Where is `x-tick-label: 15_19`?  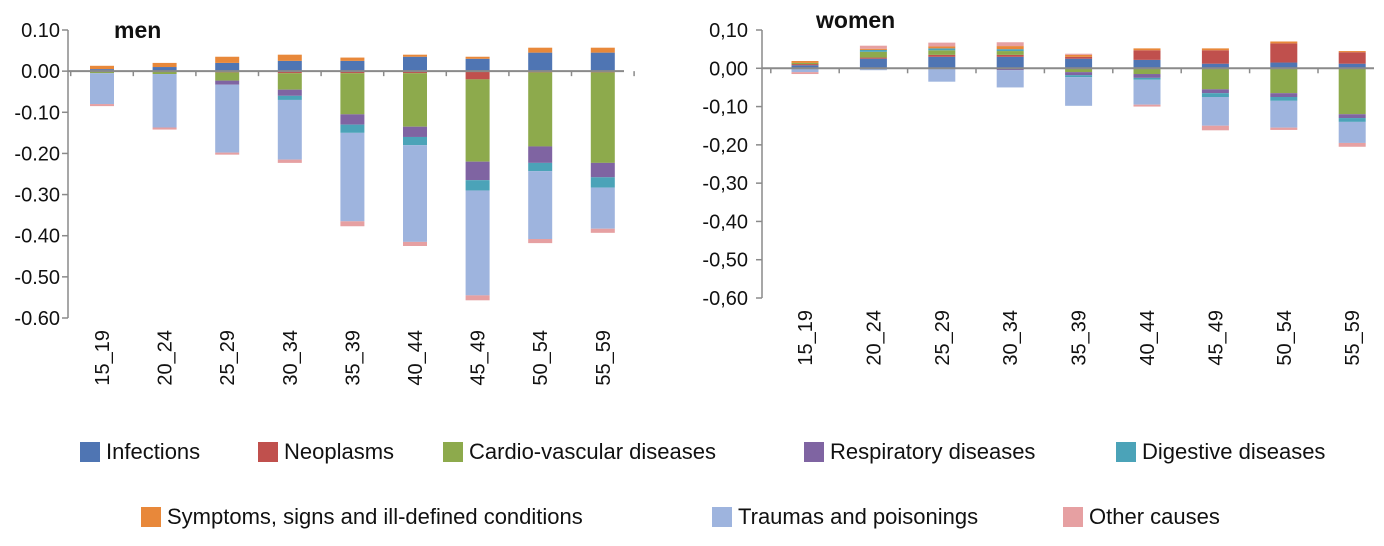
x-tick-label: 15_19 is located at coordinates (806, 338).